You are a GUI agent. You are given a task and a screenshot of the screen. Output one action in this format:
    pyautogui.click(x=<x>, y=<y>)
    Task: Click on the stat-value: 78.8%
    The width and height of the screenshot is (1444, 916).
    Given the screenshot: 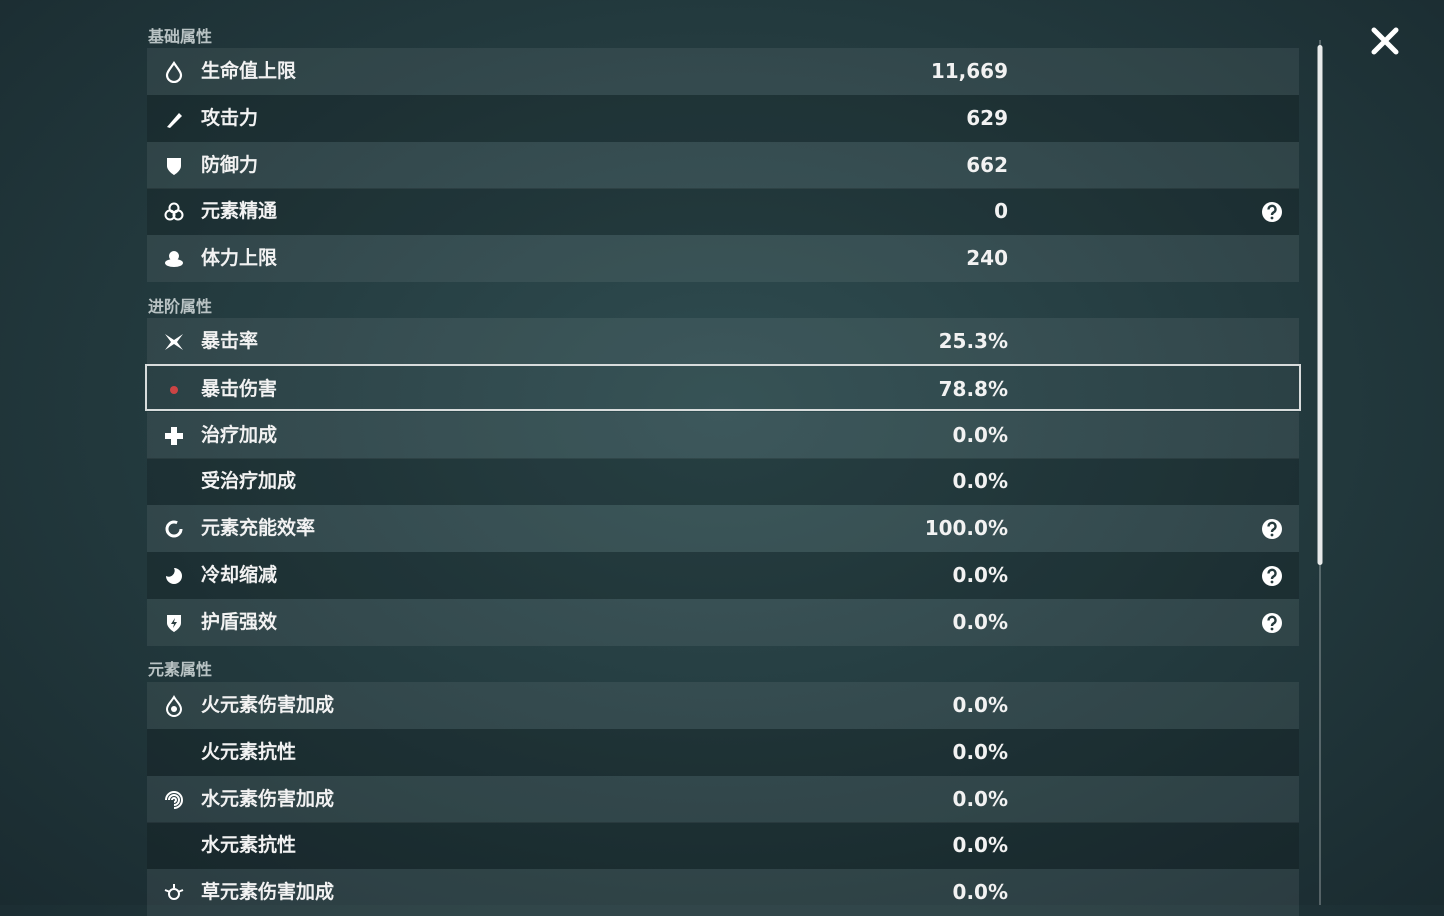 What is the action you would take?
    pyautogui.click(x=973, y=388)
    